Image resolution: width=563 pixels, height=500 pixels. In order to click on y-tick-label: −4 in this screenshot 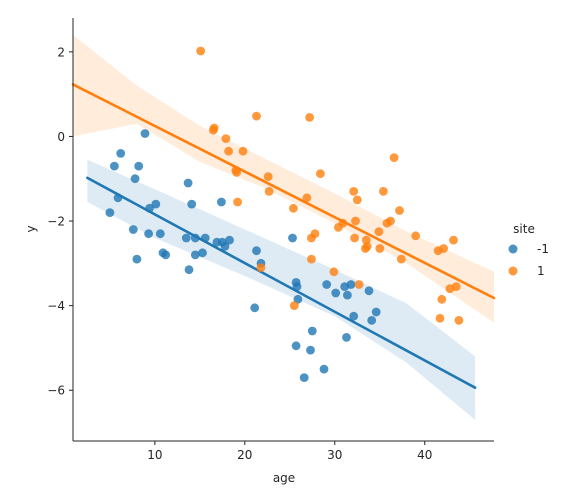, I will do `click(56, 306)`.